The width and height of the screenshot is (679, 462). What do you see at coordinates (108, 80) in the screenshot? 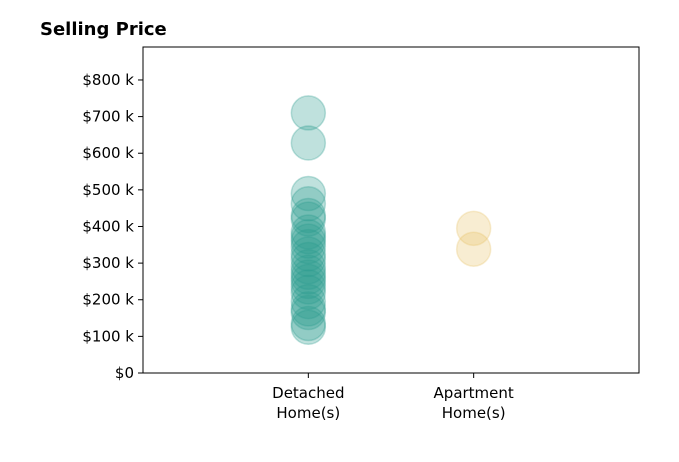
I see `y-tick-label: $800 k` at bounding box center [108, 80].